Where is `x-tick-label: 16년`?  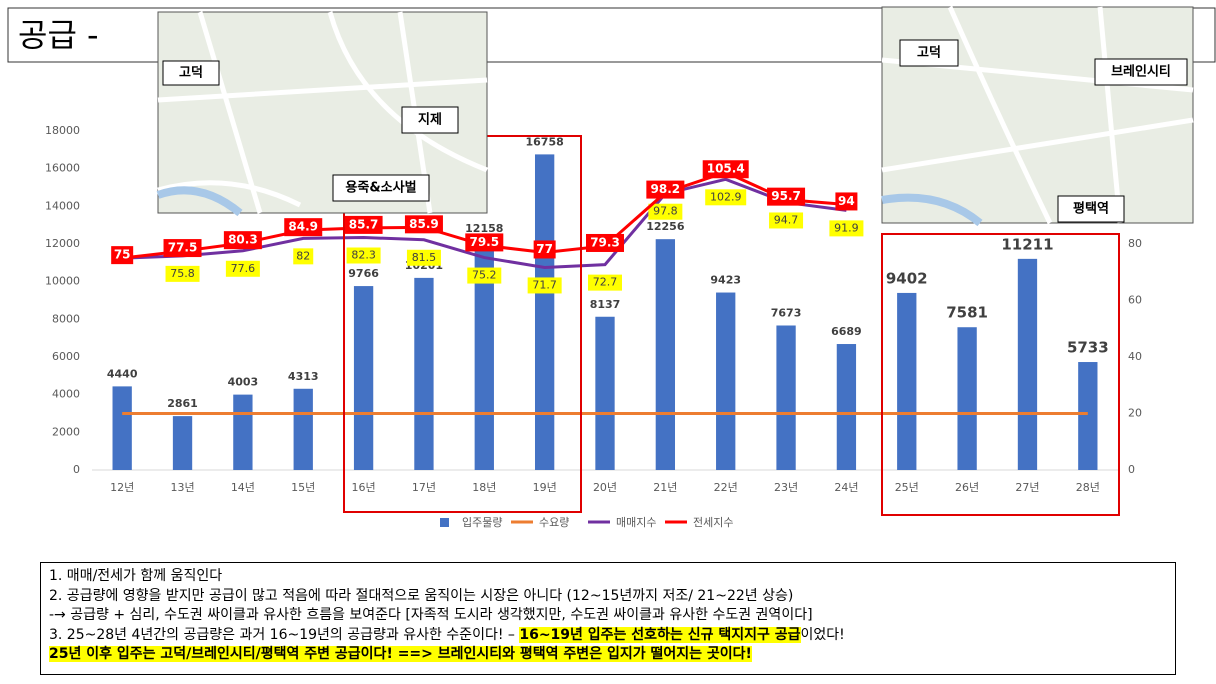
x-tick-label: 16년 is located at coordinates (364, 487).